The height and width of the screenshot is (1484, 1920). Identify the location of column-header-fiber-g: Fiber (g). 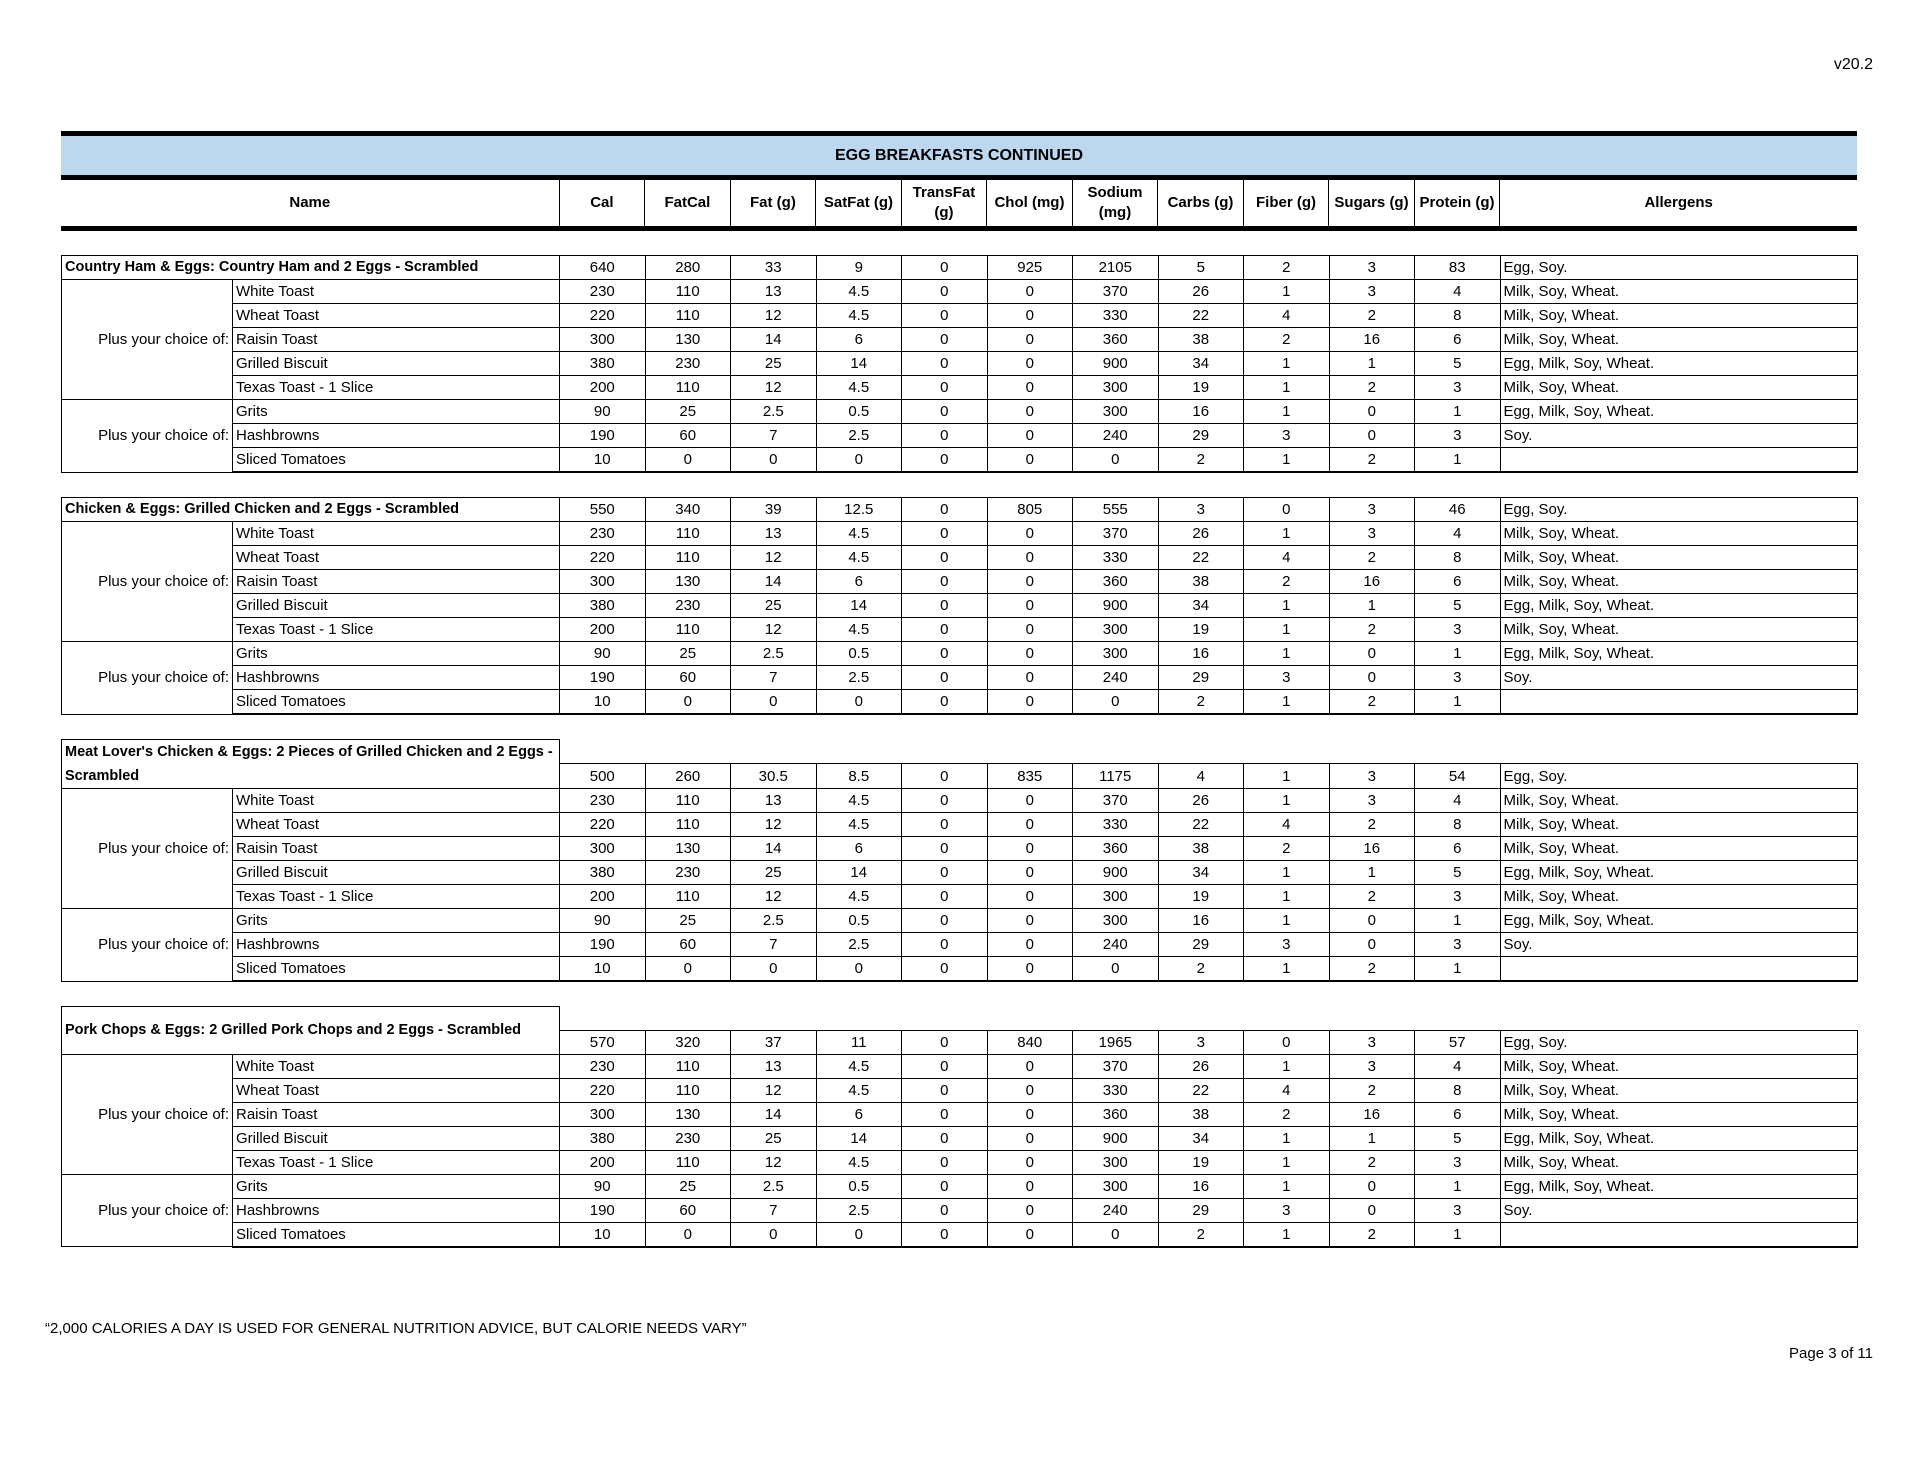
(1285, 203).